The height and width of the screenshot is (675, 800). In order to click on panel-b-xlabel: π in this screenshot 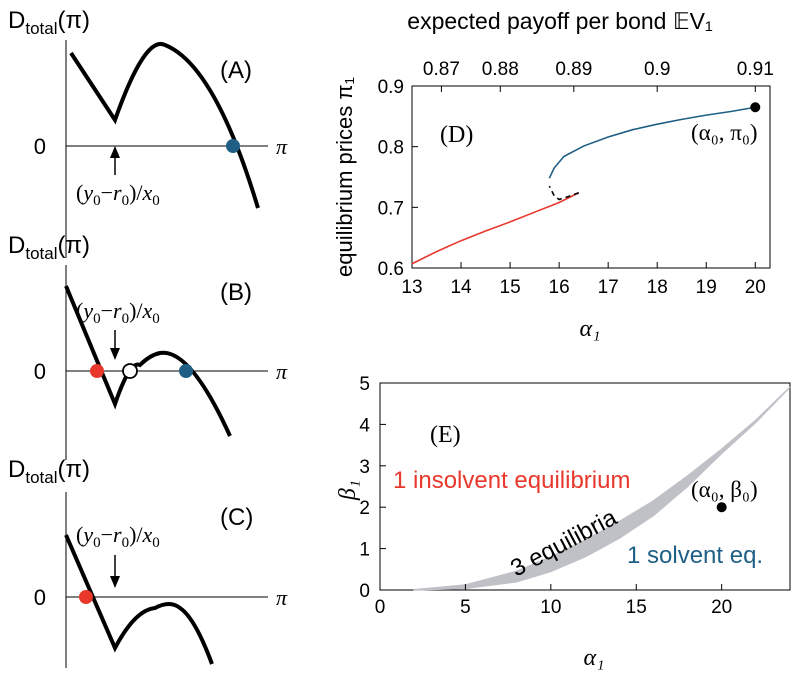, I will do `click(282, 371)`.